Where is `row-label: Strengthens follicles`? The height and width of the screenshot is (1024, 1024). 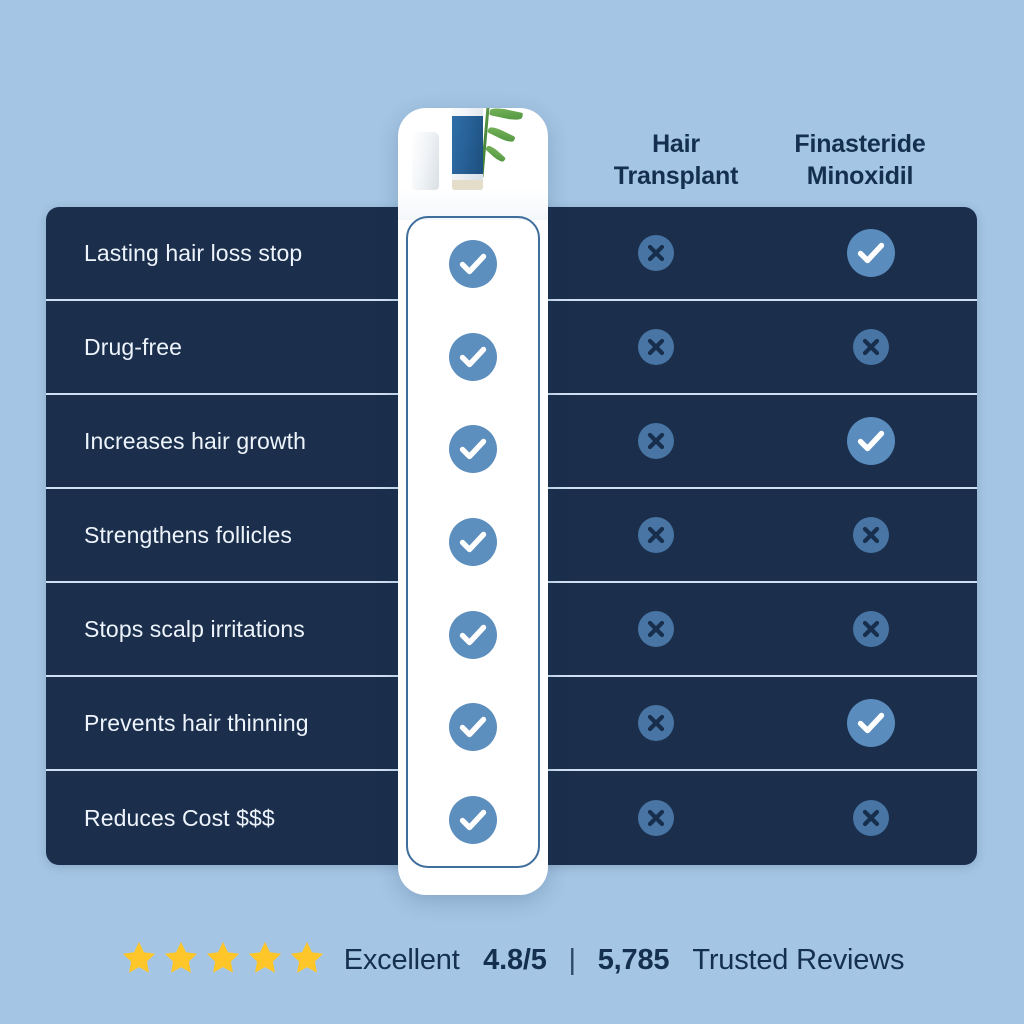
row-label: Strengthens follicles is located at coordinates (188, 534).